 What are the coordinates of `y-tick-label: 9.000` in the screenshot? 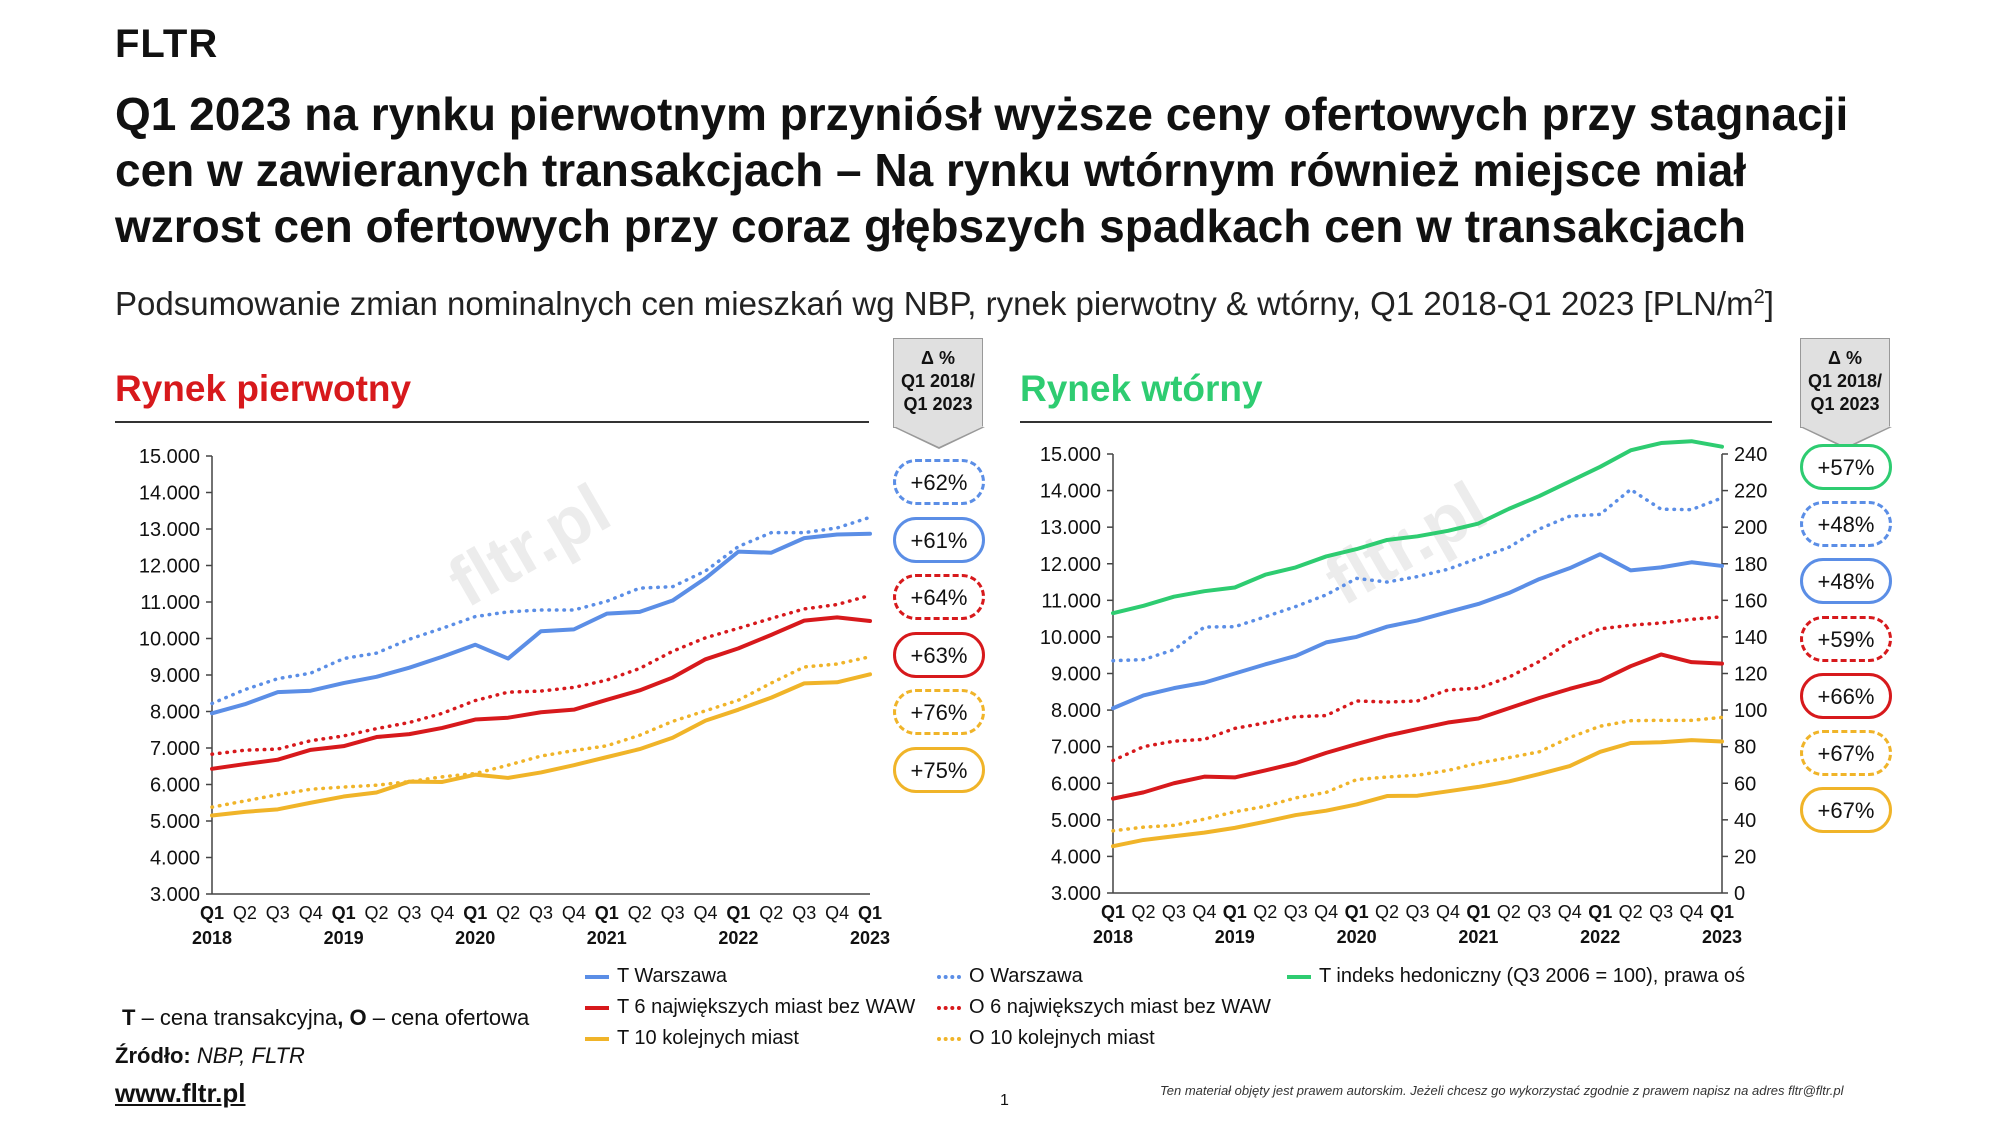 It's located at (175, 676).